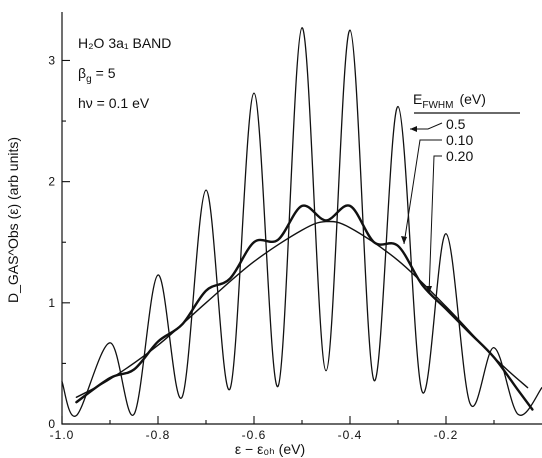  Describe the element at coordinates (459, 156) in the screenshot. I see `legend-entry-0.20: 0.20` at that location.